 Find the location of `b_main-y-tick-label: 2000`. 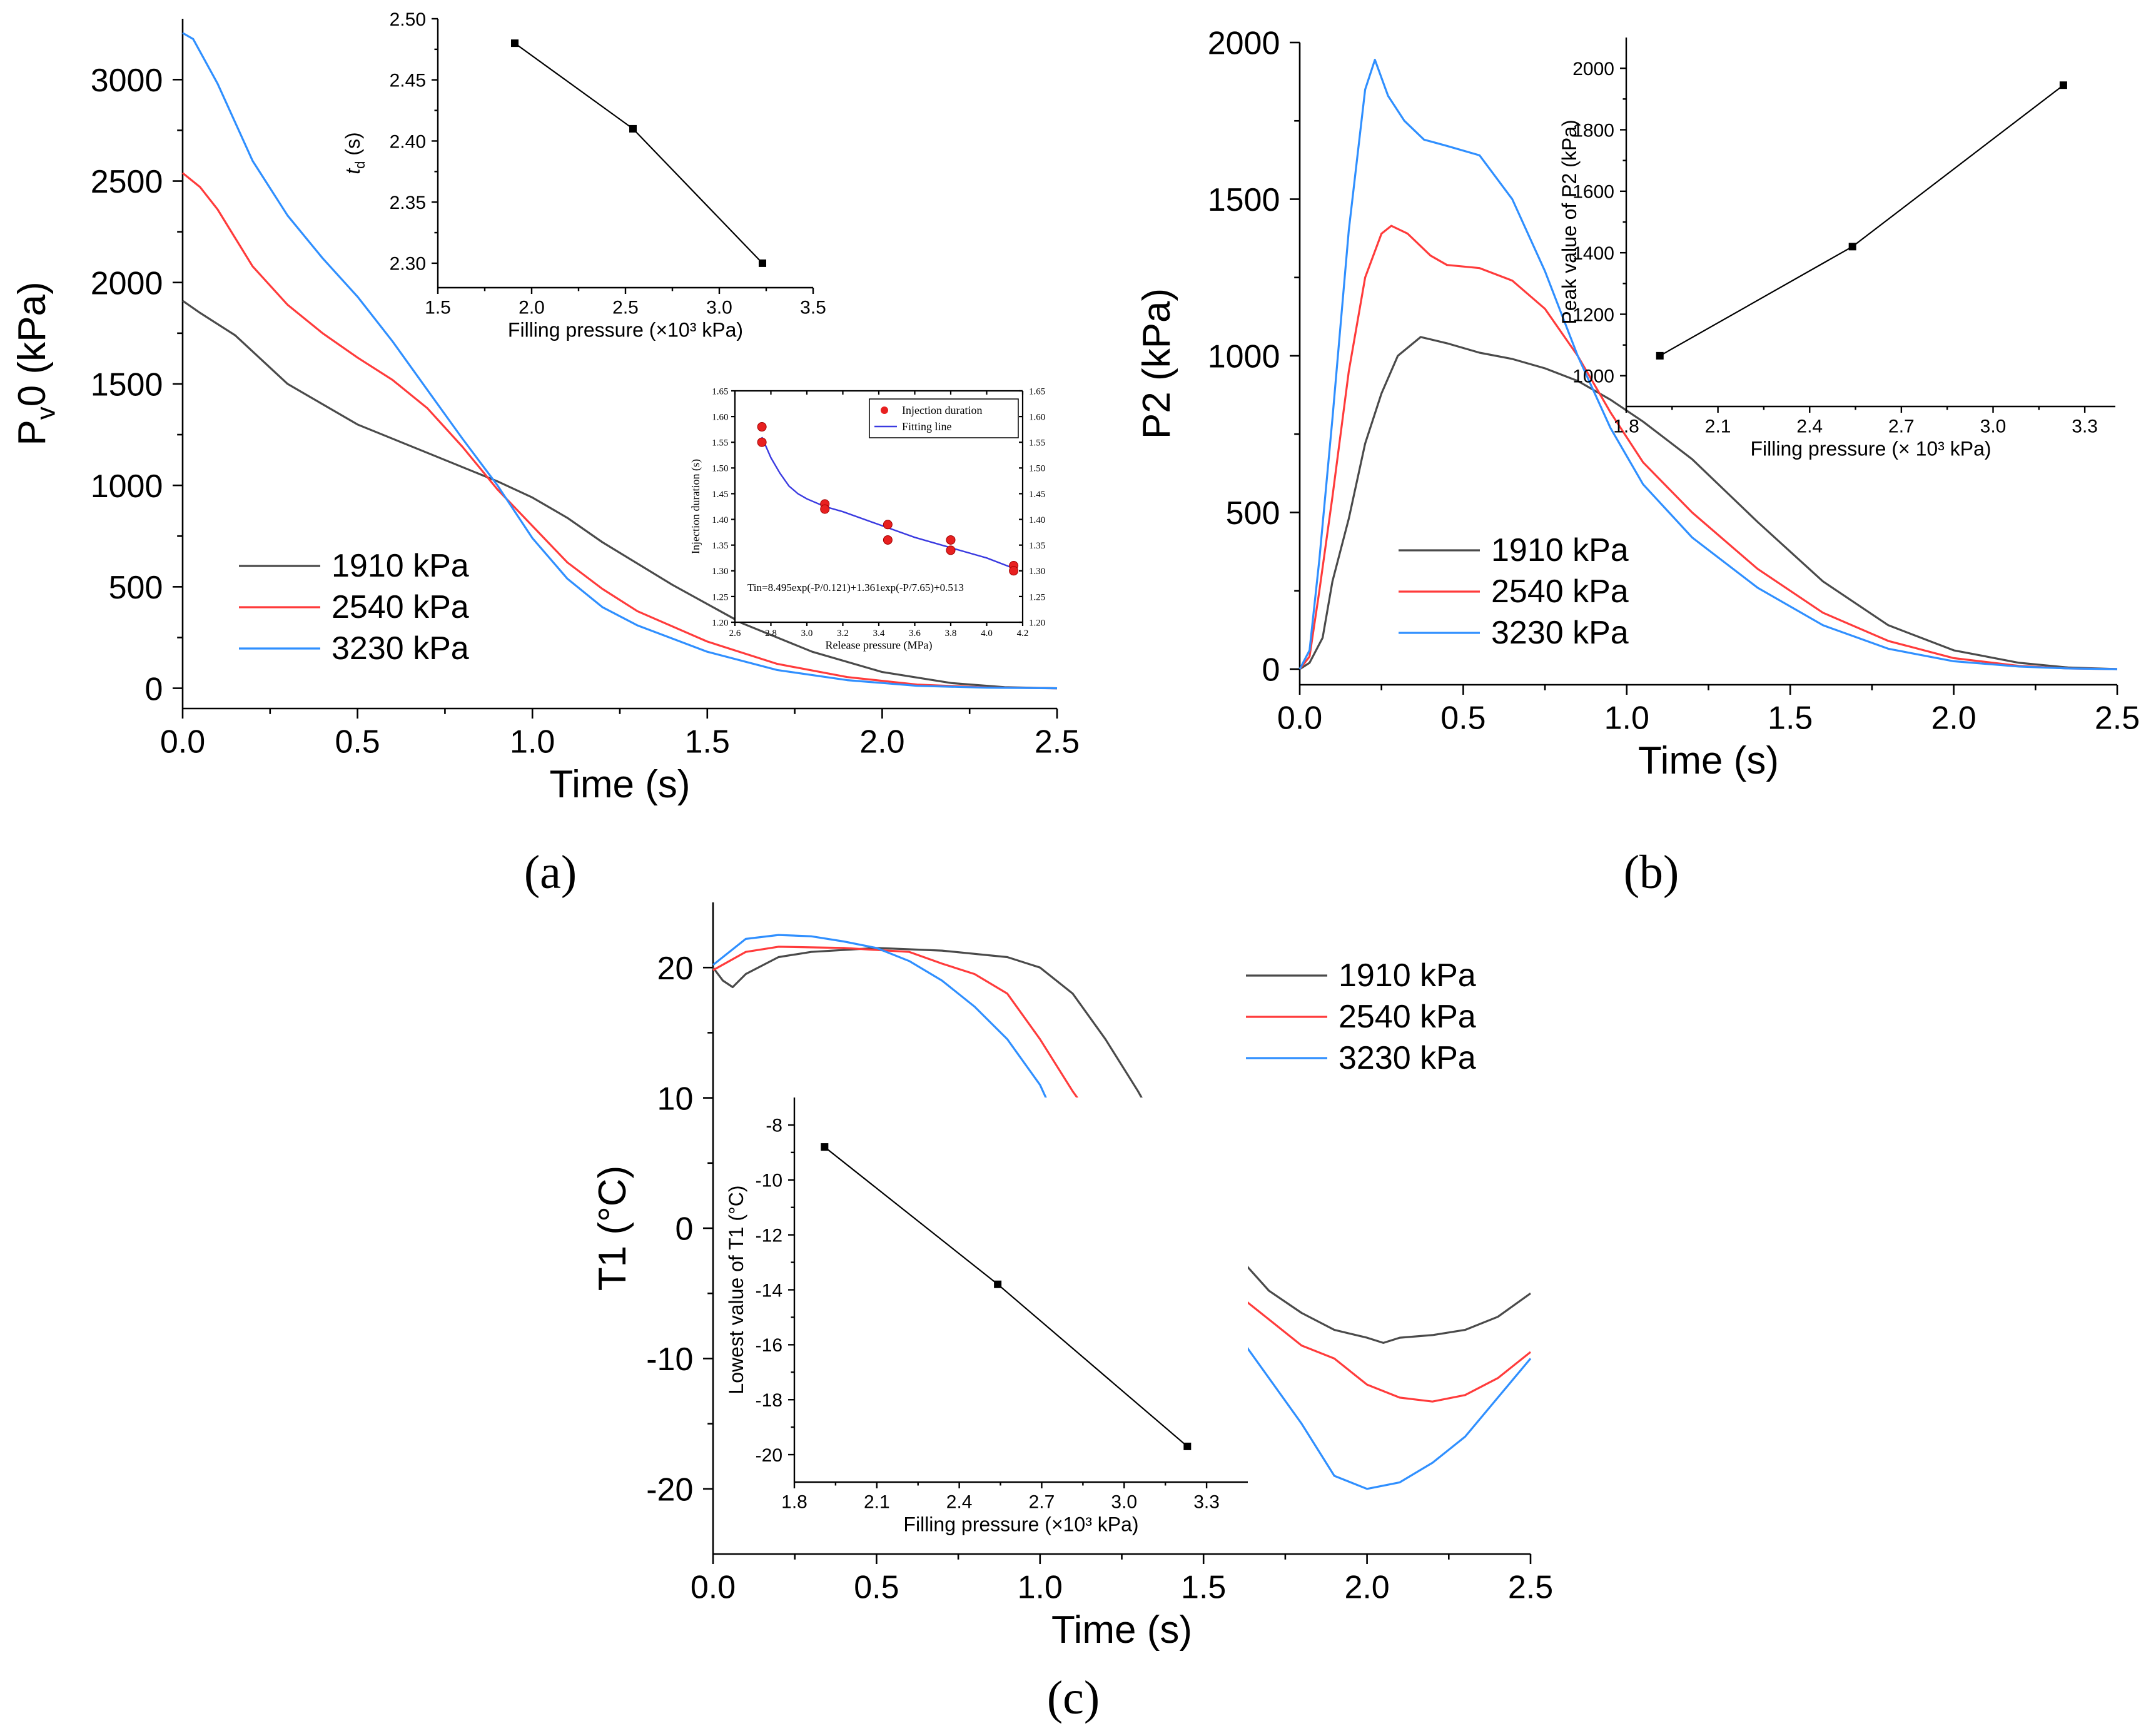

b_main-y-tick-label: 2000 is located at coordinates (1244, 44).